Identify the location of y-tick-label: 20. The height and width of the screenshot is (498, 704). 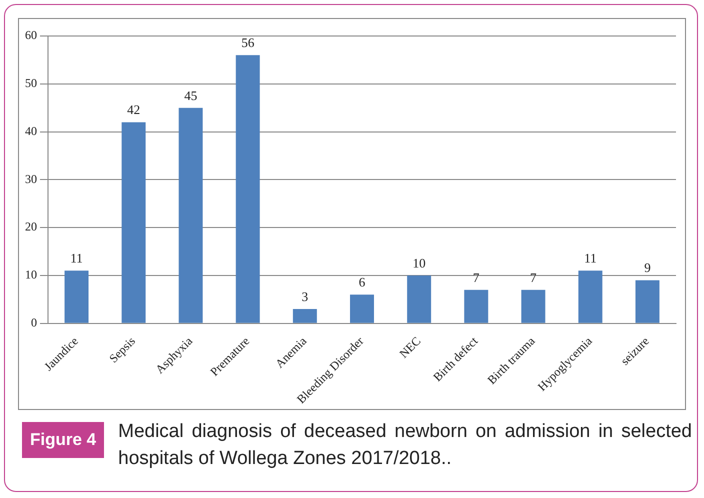
(31, 227).